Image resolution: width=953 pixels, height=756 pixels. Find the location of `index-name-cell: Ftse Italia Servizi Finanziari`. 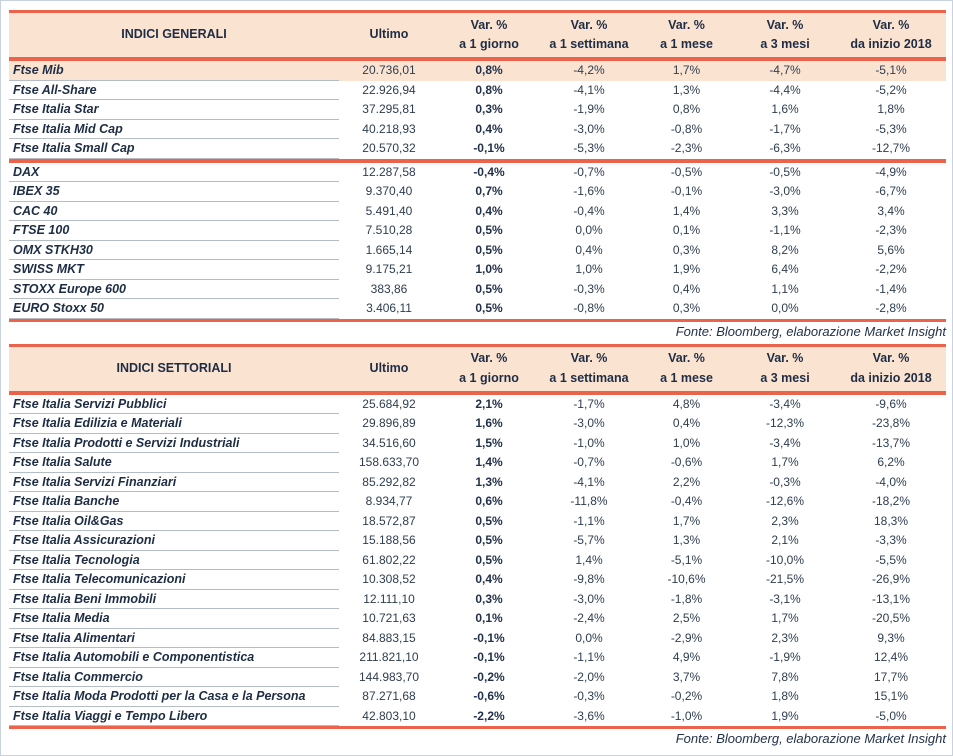

index-name-cell: Ftse Italia Servizi Finanziari is located at coordinates (174, 482).